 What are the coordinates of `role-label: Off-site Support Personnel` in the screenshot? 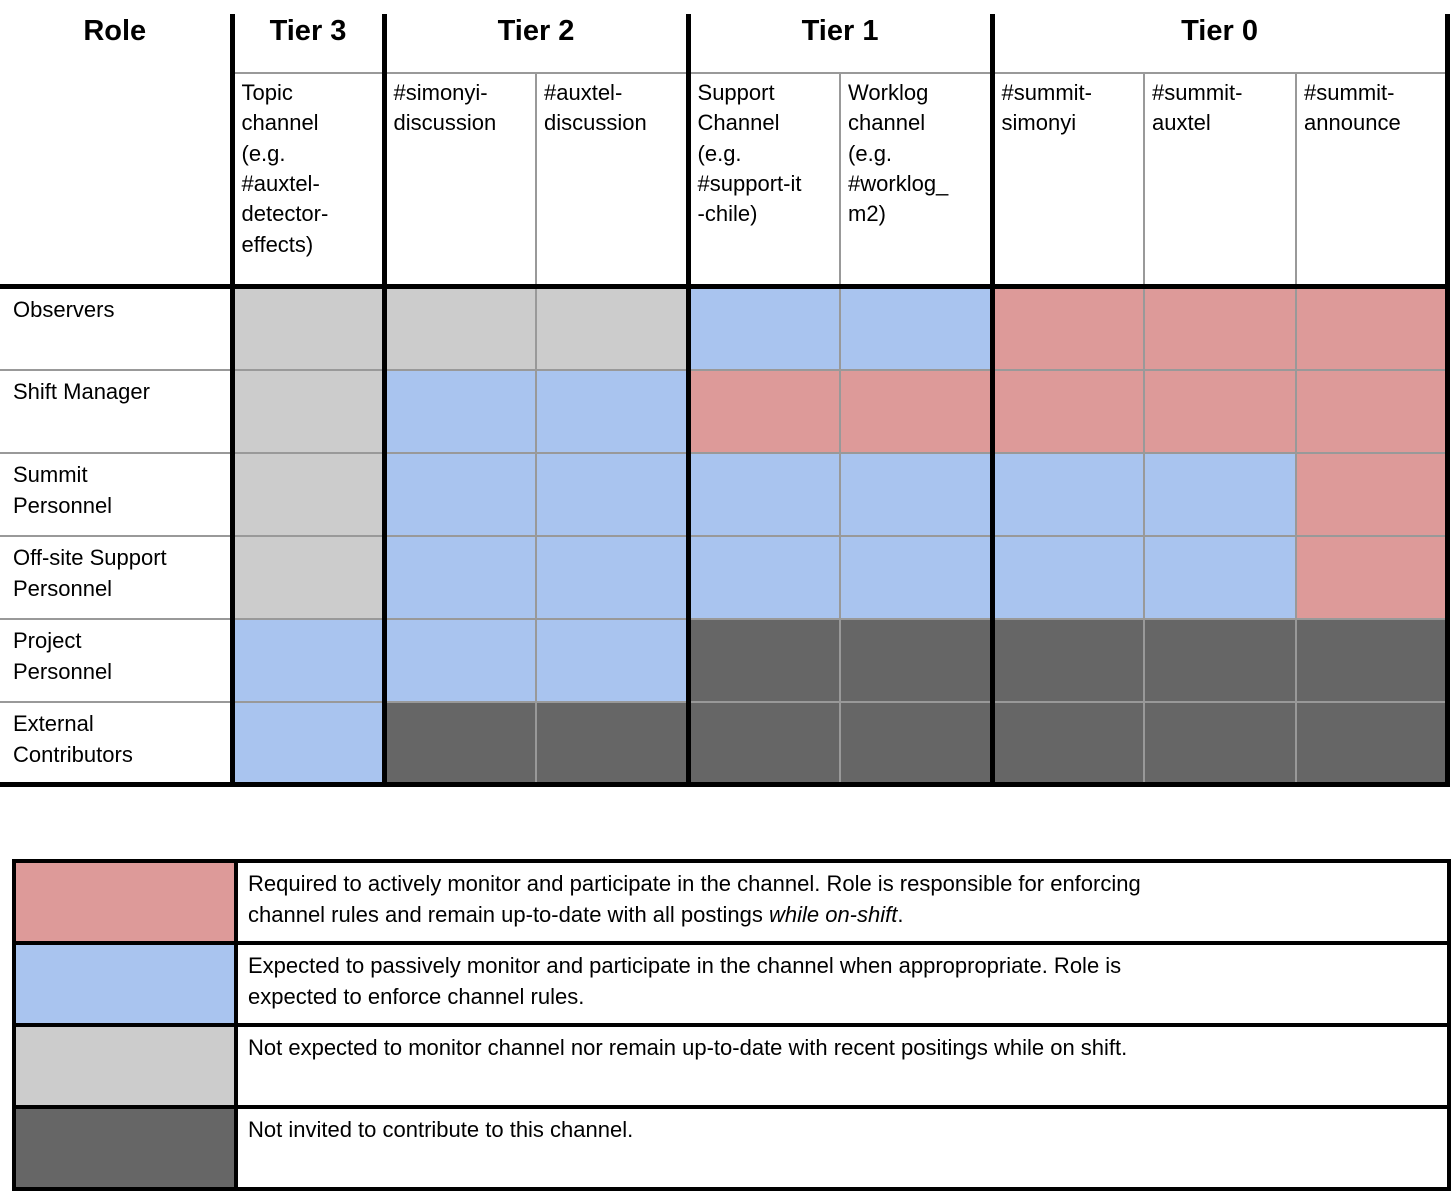 It's located at (117, 576).